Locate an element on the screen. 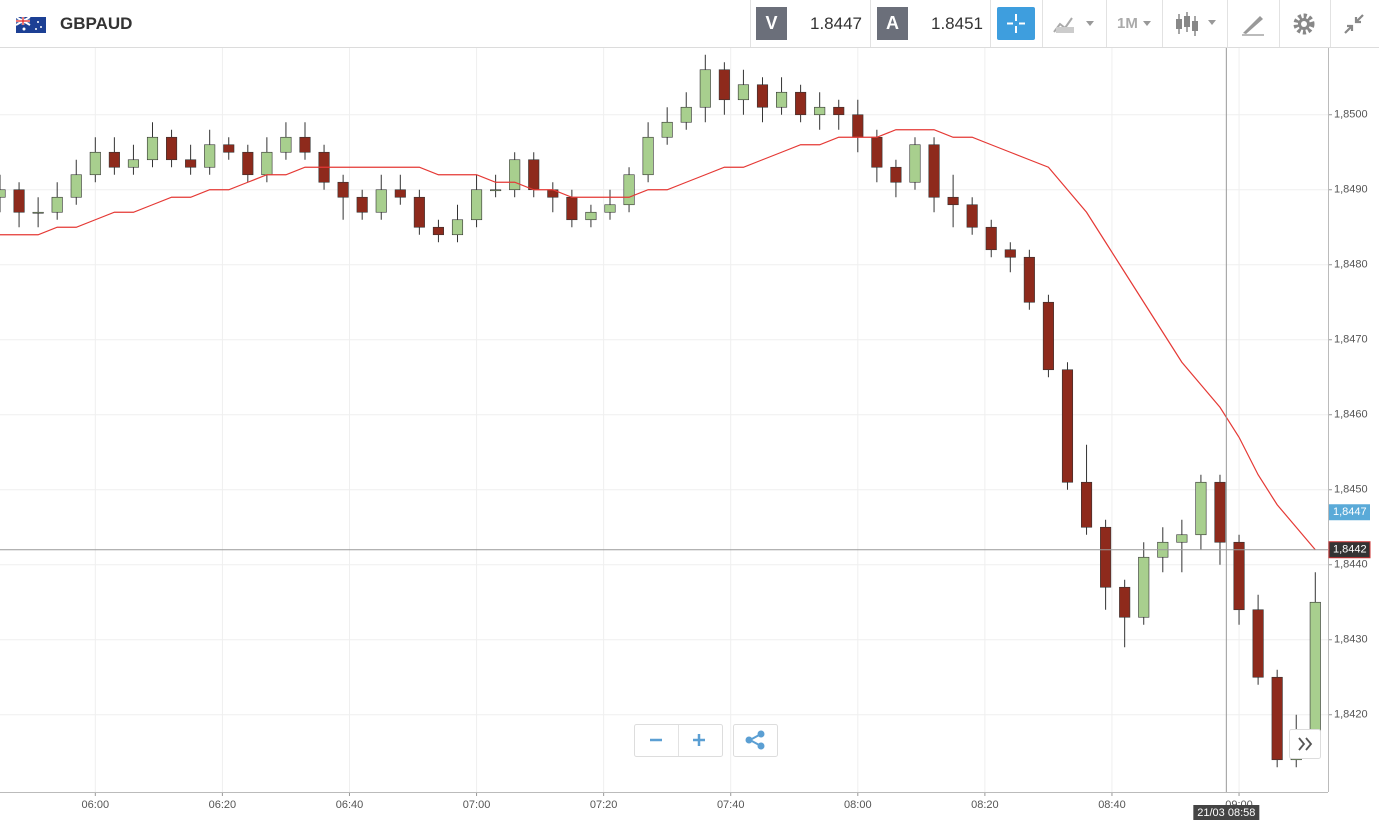  flag-icon is located at coordinates (31, 25).